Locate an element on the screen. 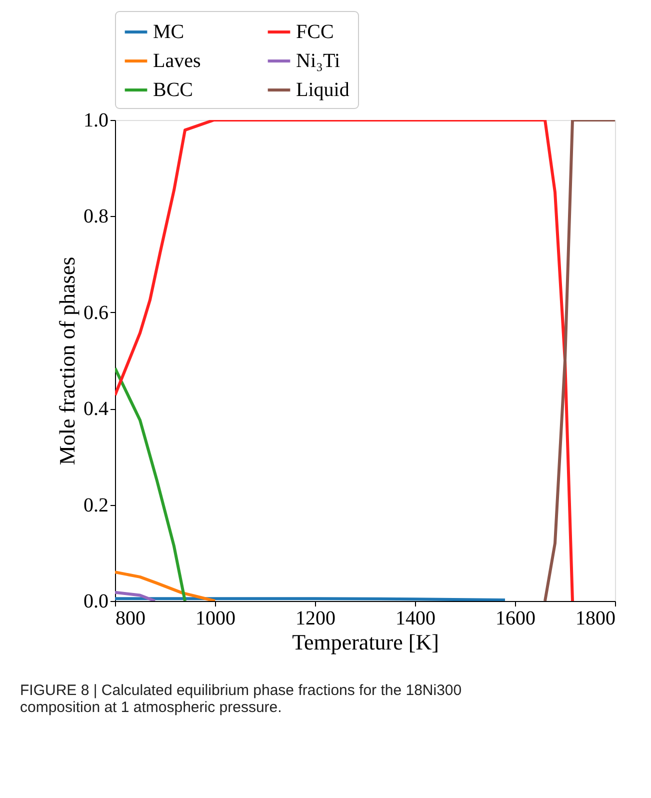 This screenshot has width=651, height=798. x-tick-label: 1000 is located at coordinates (216, 619).